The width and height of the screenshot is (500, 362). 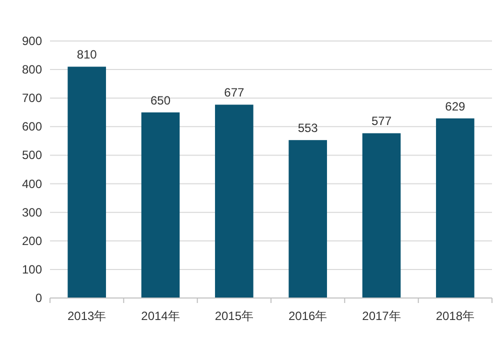 I want to click on data-label: 650, so click(x=160, y=100).